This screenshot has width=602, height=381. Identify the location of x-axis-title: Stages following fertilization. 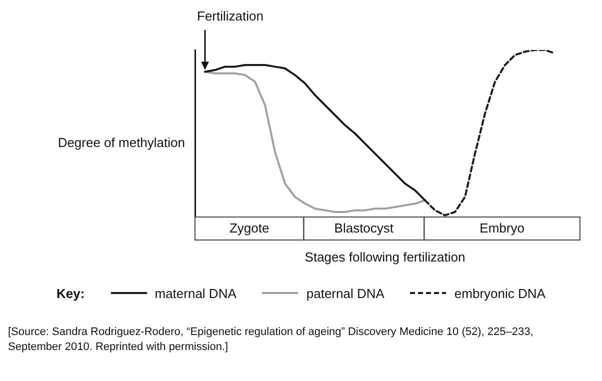
(385, 257).